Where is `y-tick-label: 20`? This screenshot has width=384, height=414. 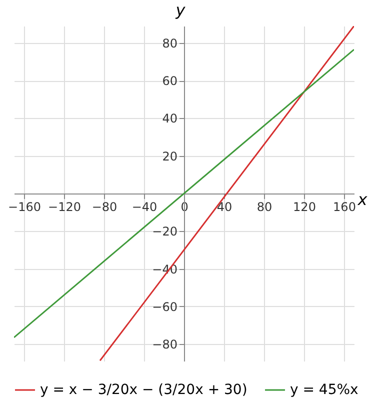
y-tick-label: 20 is located at coordinates (170, 156).